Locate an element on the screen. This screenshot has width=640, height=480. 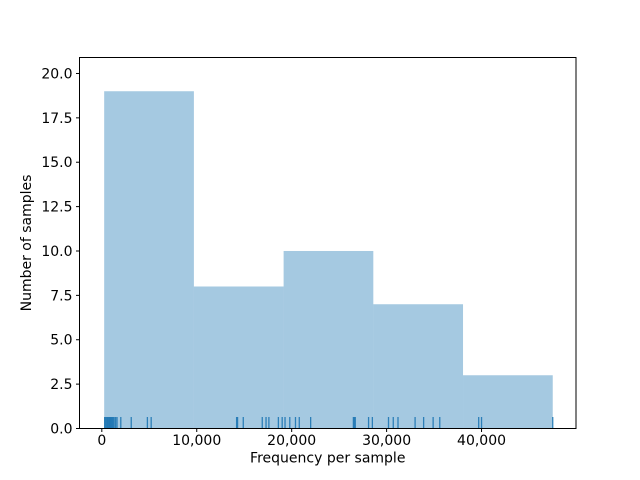
y-tick-label: 17.5 is located at coordinates (56, 119).